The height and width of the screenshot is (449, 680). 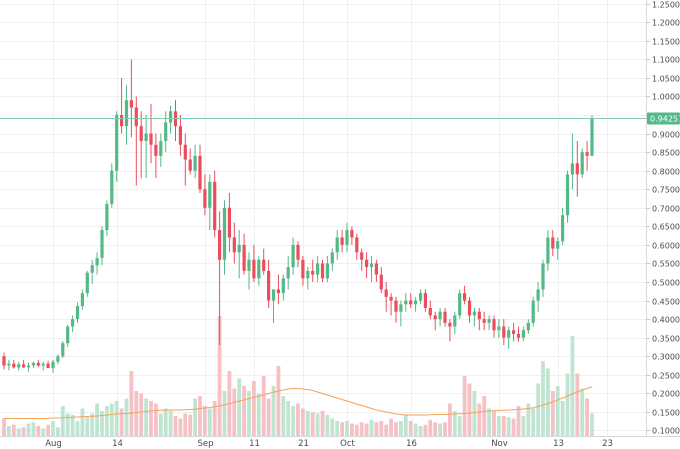 What do you see at coordinates (298, 402) in the screenshot?
I see `volume-moving-average-line` at bounding box center [298, 402].